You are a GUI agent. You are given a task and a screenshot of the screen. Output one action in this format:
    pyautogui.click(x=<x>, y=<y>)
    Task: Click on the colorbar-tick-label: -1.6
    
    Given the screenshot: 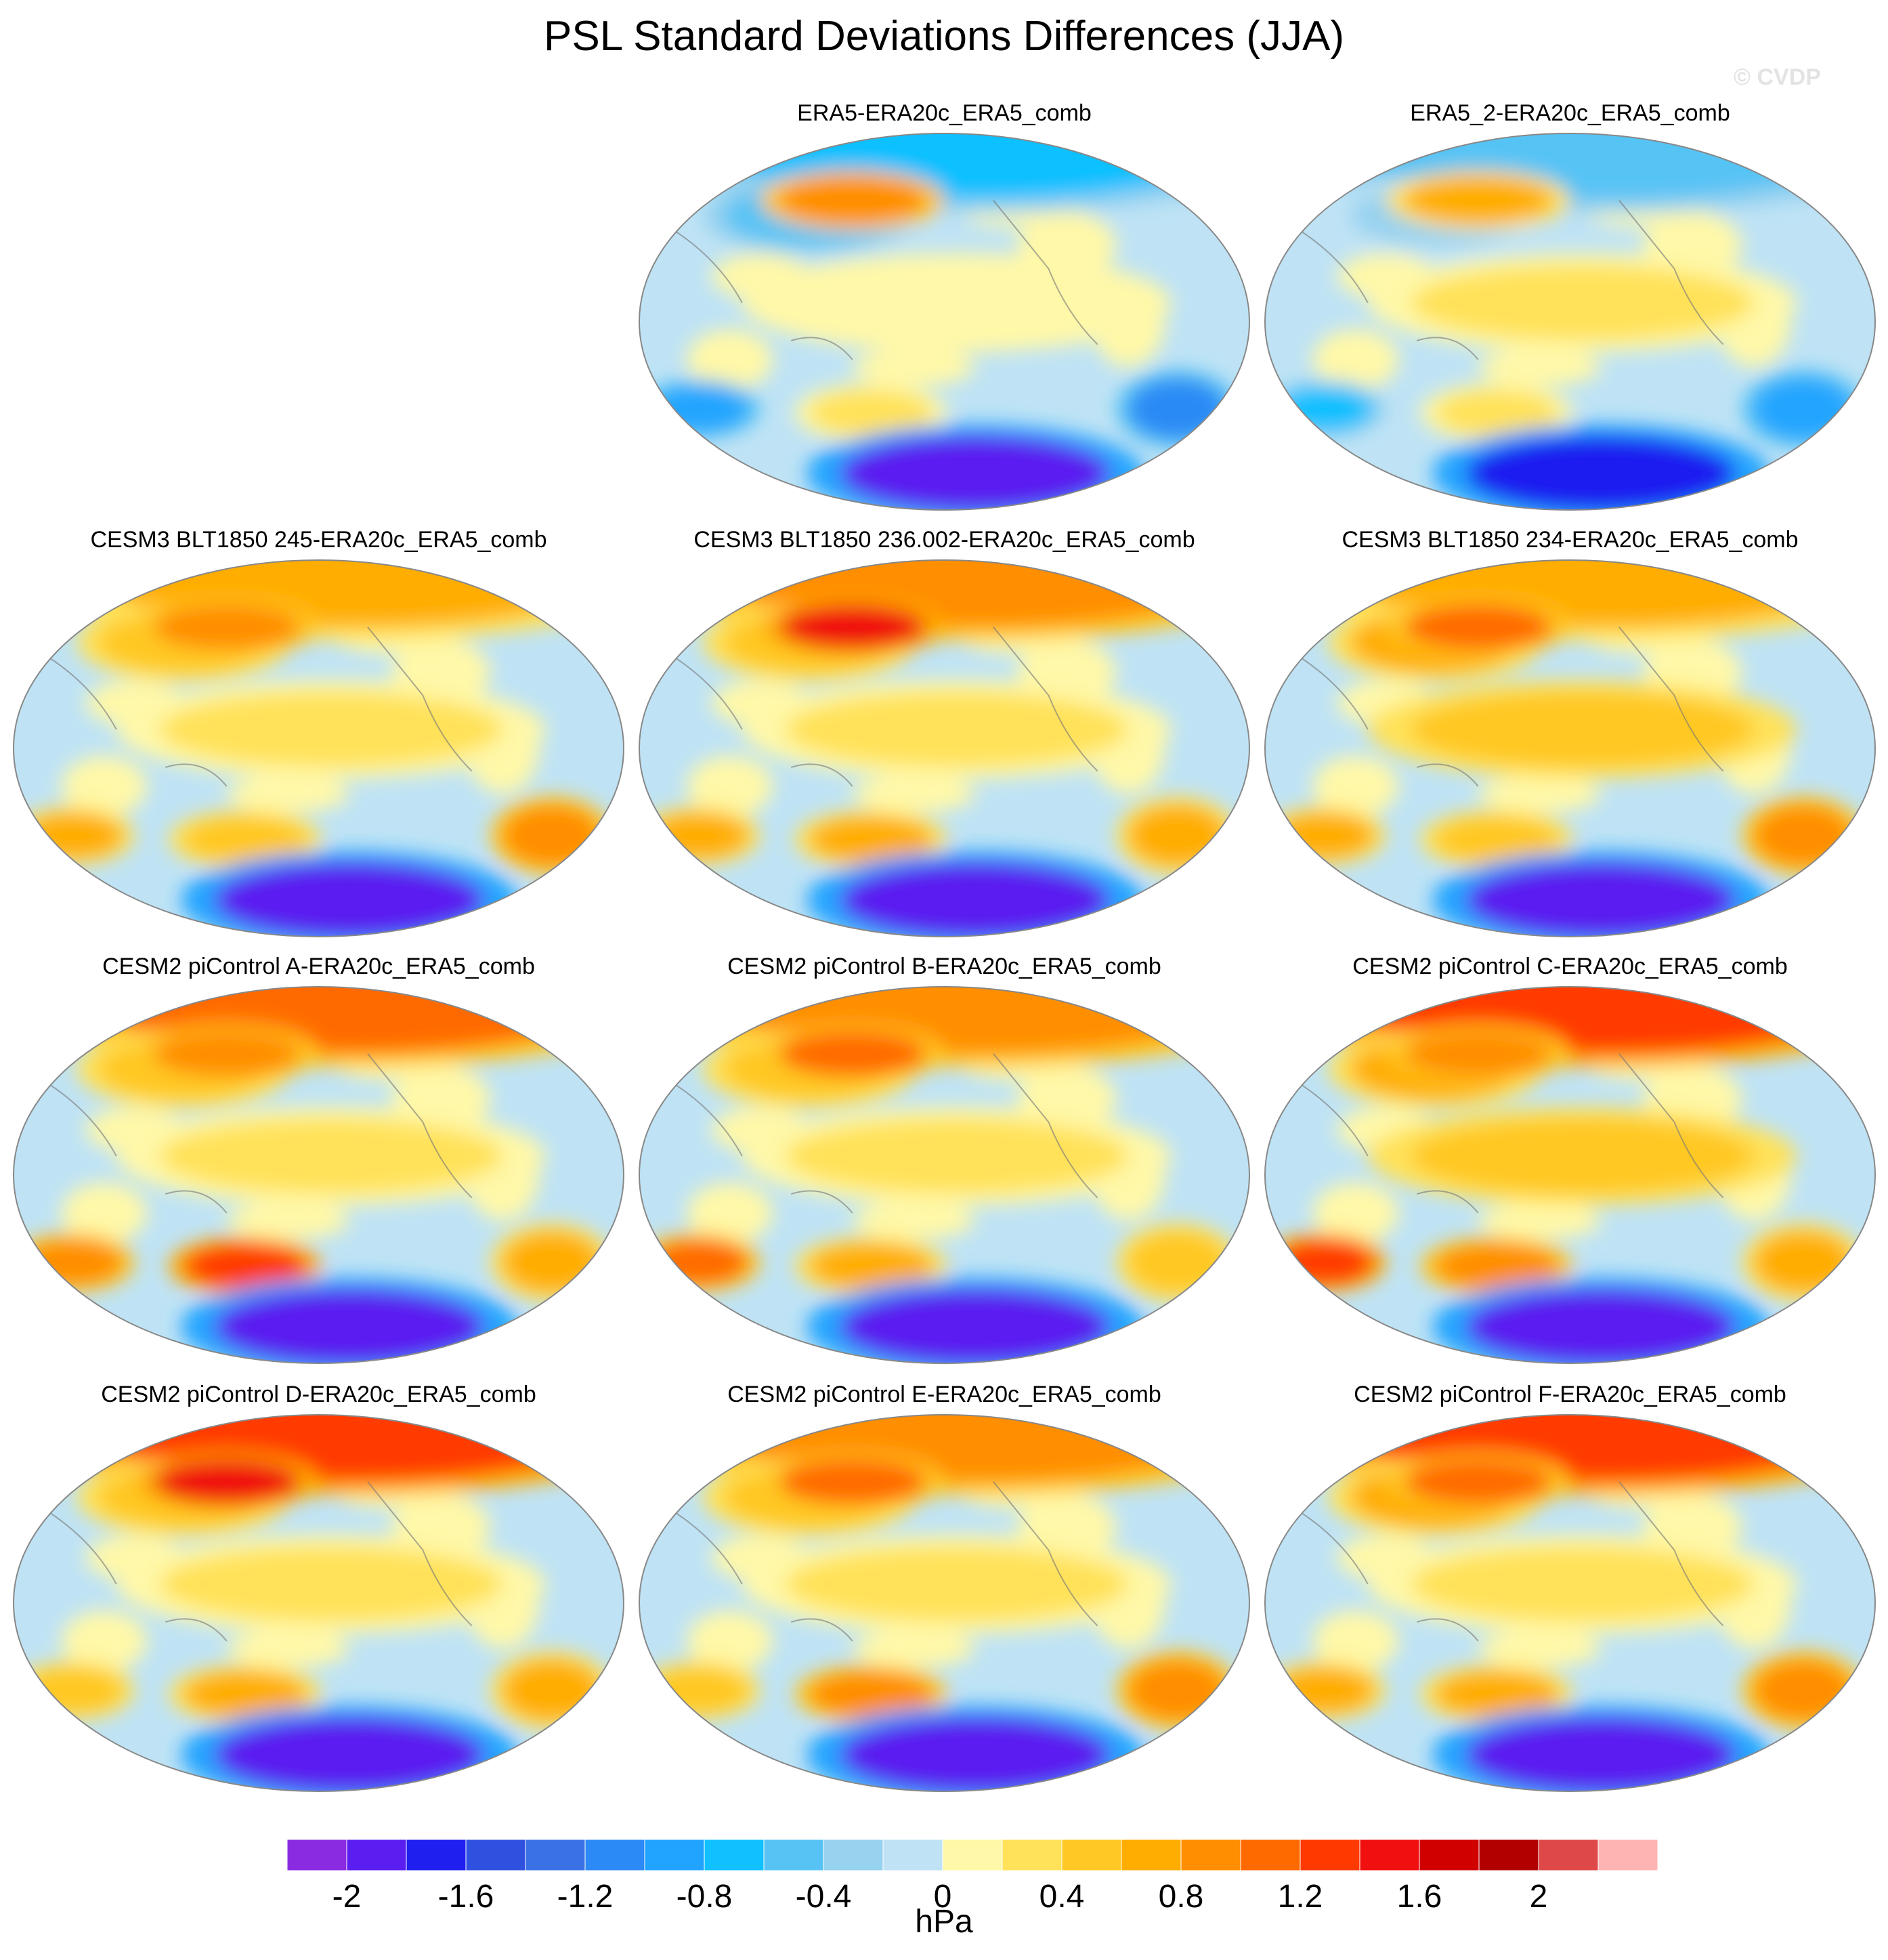 What is the action you would take?
    pyautogui.click(x=466, y=1897)
    